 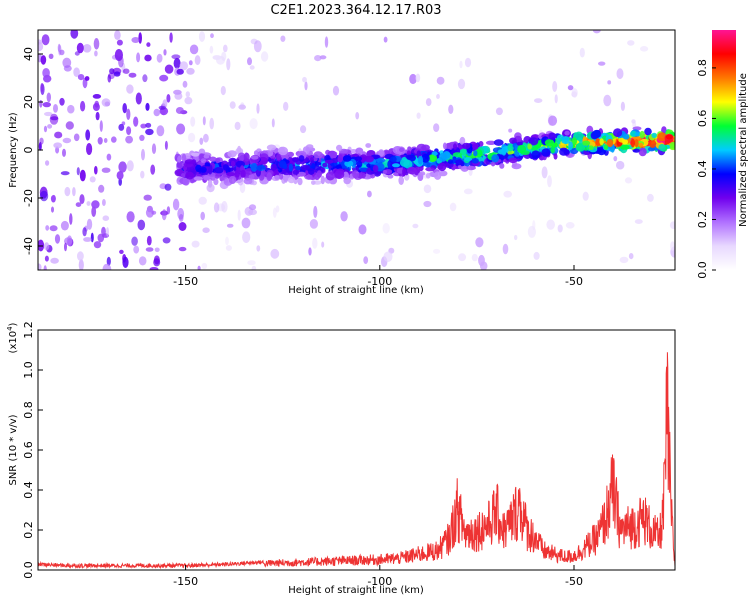 I want to click on snr-y-tick-label: 1.2, so click(x=28, y=330).